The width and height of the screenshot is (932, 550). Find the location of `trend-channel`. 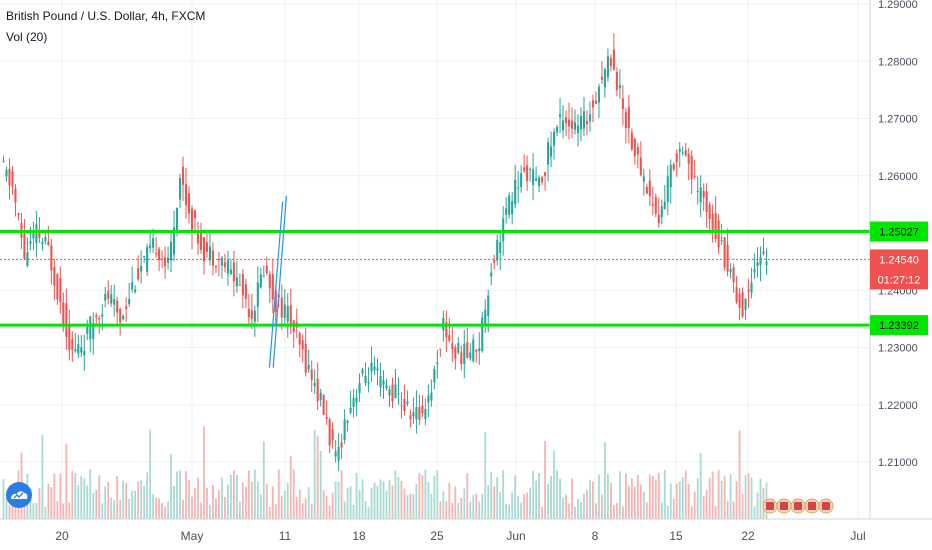

trend-channel is located at coordinates (277, 281).